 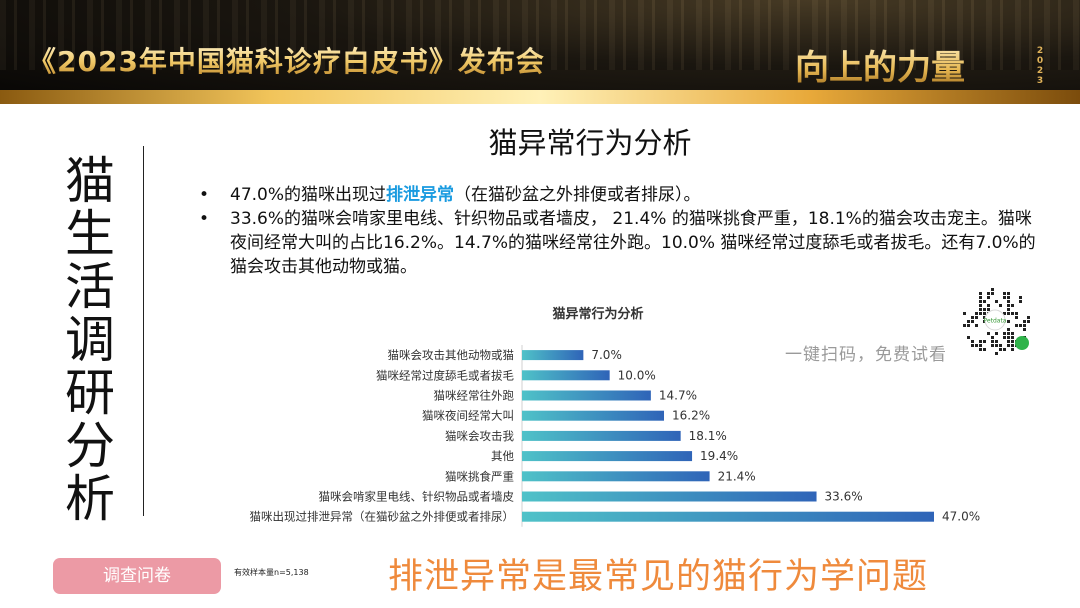 What do you see at coordinates (590, 143) in the screenshot?
I see `page-title: 猫异常行为分析` at bounding box center [590, 143].